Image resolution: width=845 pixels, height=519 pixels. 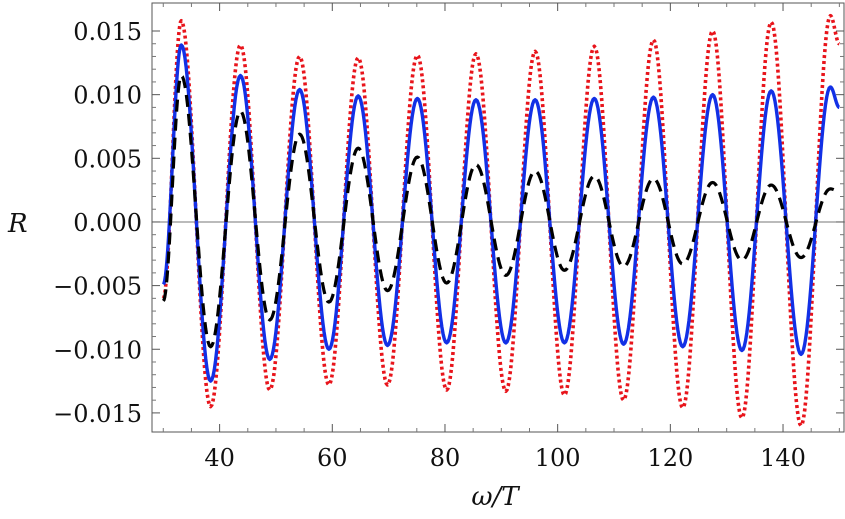 I want to click on x-axis-title: ω/T, so click(x=495, y=497).